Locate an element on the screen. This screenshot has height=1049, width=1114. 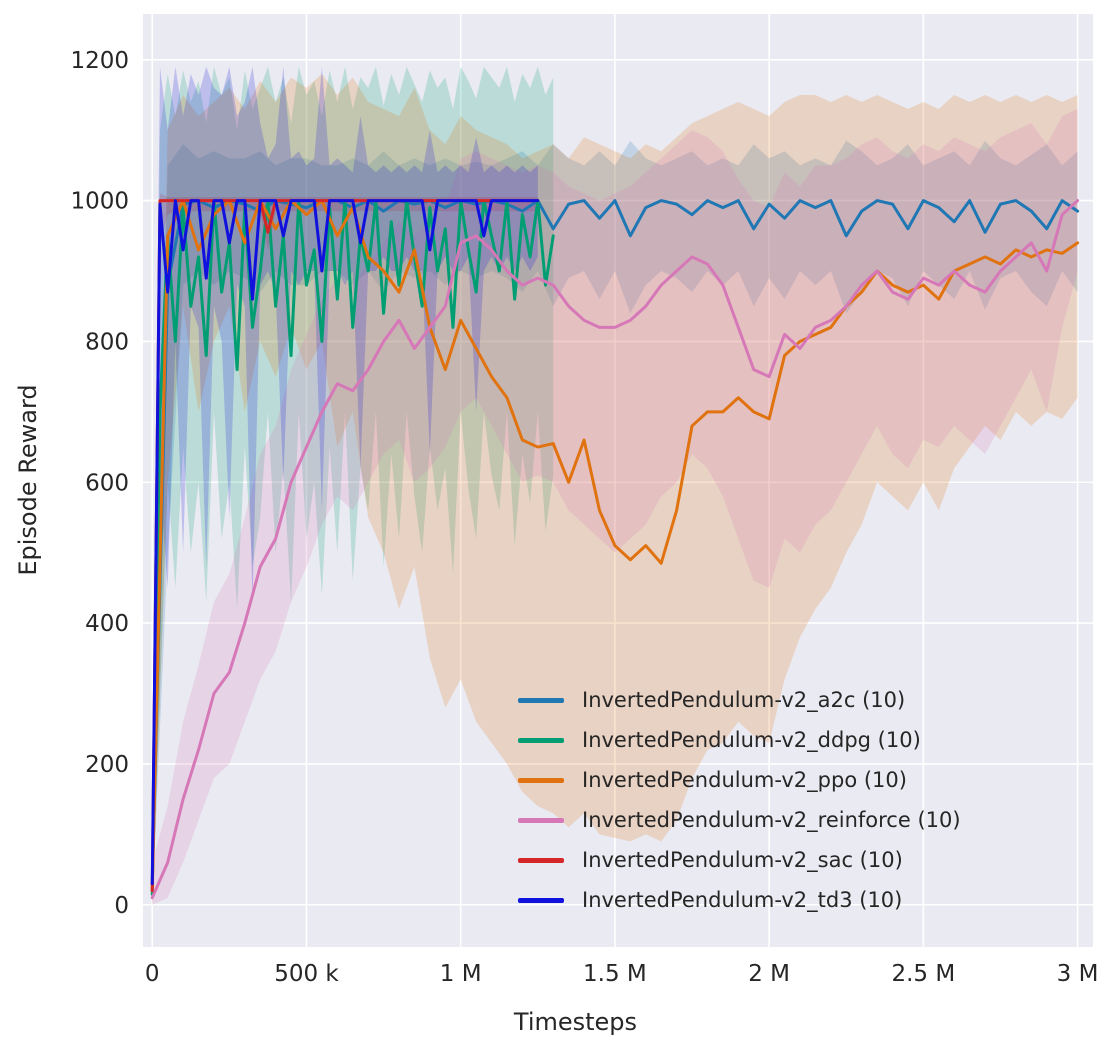
legend-item: InvertedPendulum-v2_reinforce (10) is located at coordinates (739, 820).